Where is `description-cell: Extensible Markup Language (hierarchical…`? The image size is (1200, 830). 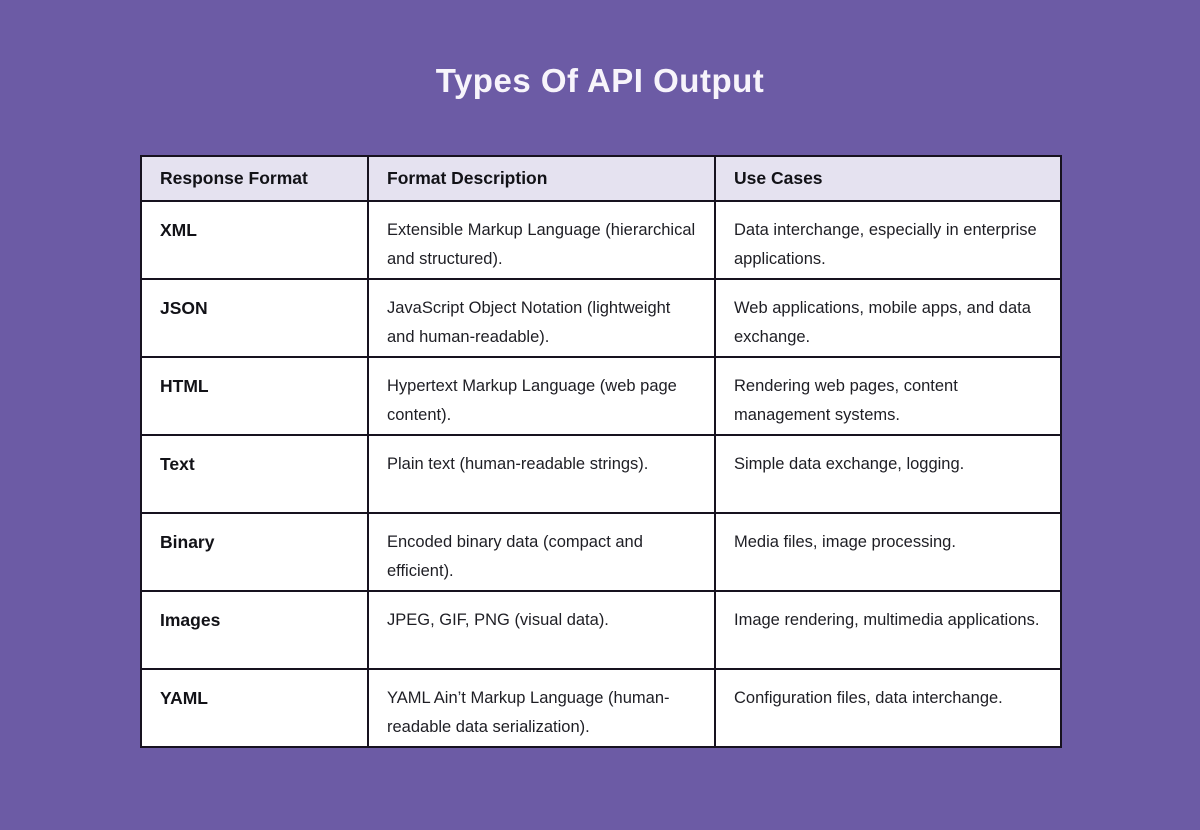
description-cell: Extensible Markup Language (hierarchical… is located at coordinates (541, 240).